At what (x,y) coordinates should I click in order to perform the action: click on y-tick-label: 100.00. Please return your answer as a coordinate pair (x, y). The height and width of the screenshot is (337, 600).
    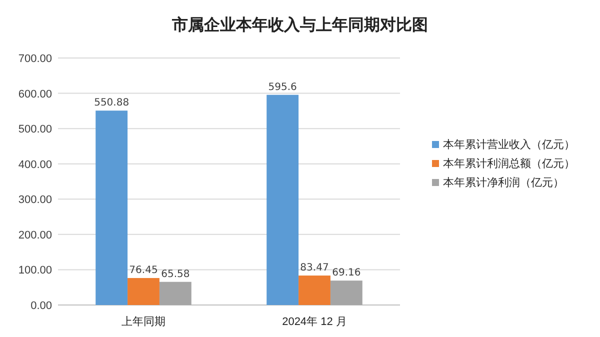
    Looking at the image, I should click on (35, 270).